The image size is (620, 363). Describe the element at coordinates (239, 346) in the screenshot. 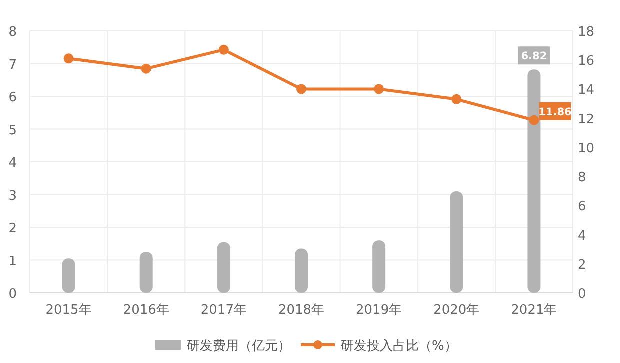

I see `legend-label: 研发费用（亿元）` at that location.